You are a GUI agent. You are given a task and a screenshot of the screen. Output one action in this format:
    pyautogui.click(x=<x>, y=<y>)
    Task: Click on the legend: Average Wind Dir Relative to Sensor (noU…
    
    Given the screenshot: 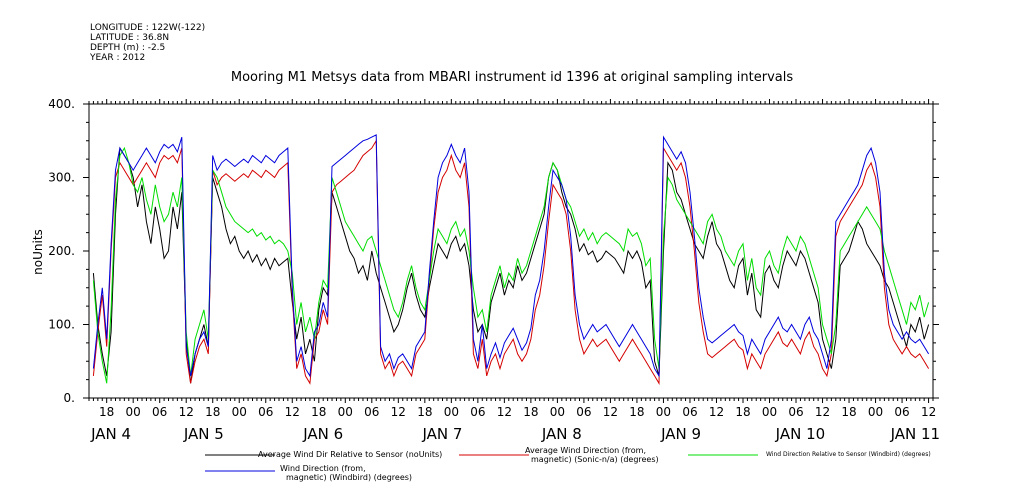 What is the action you would take?
    pyautogui.click(x=568, y=464)
    